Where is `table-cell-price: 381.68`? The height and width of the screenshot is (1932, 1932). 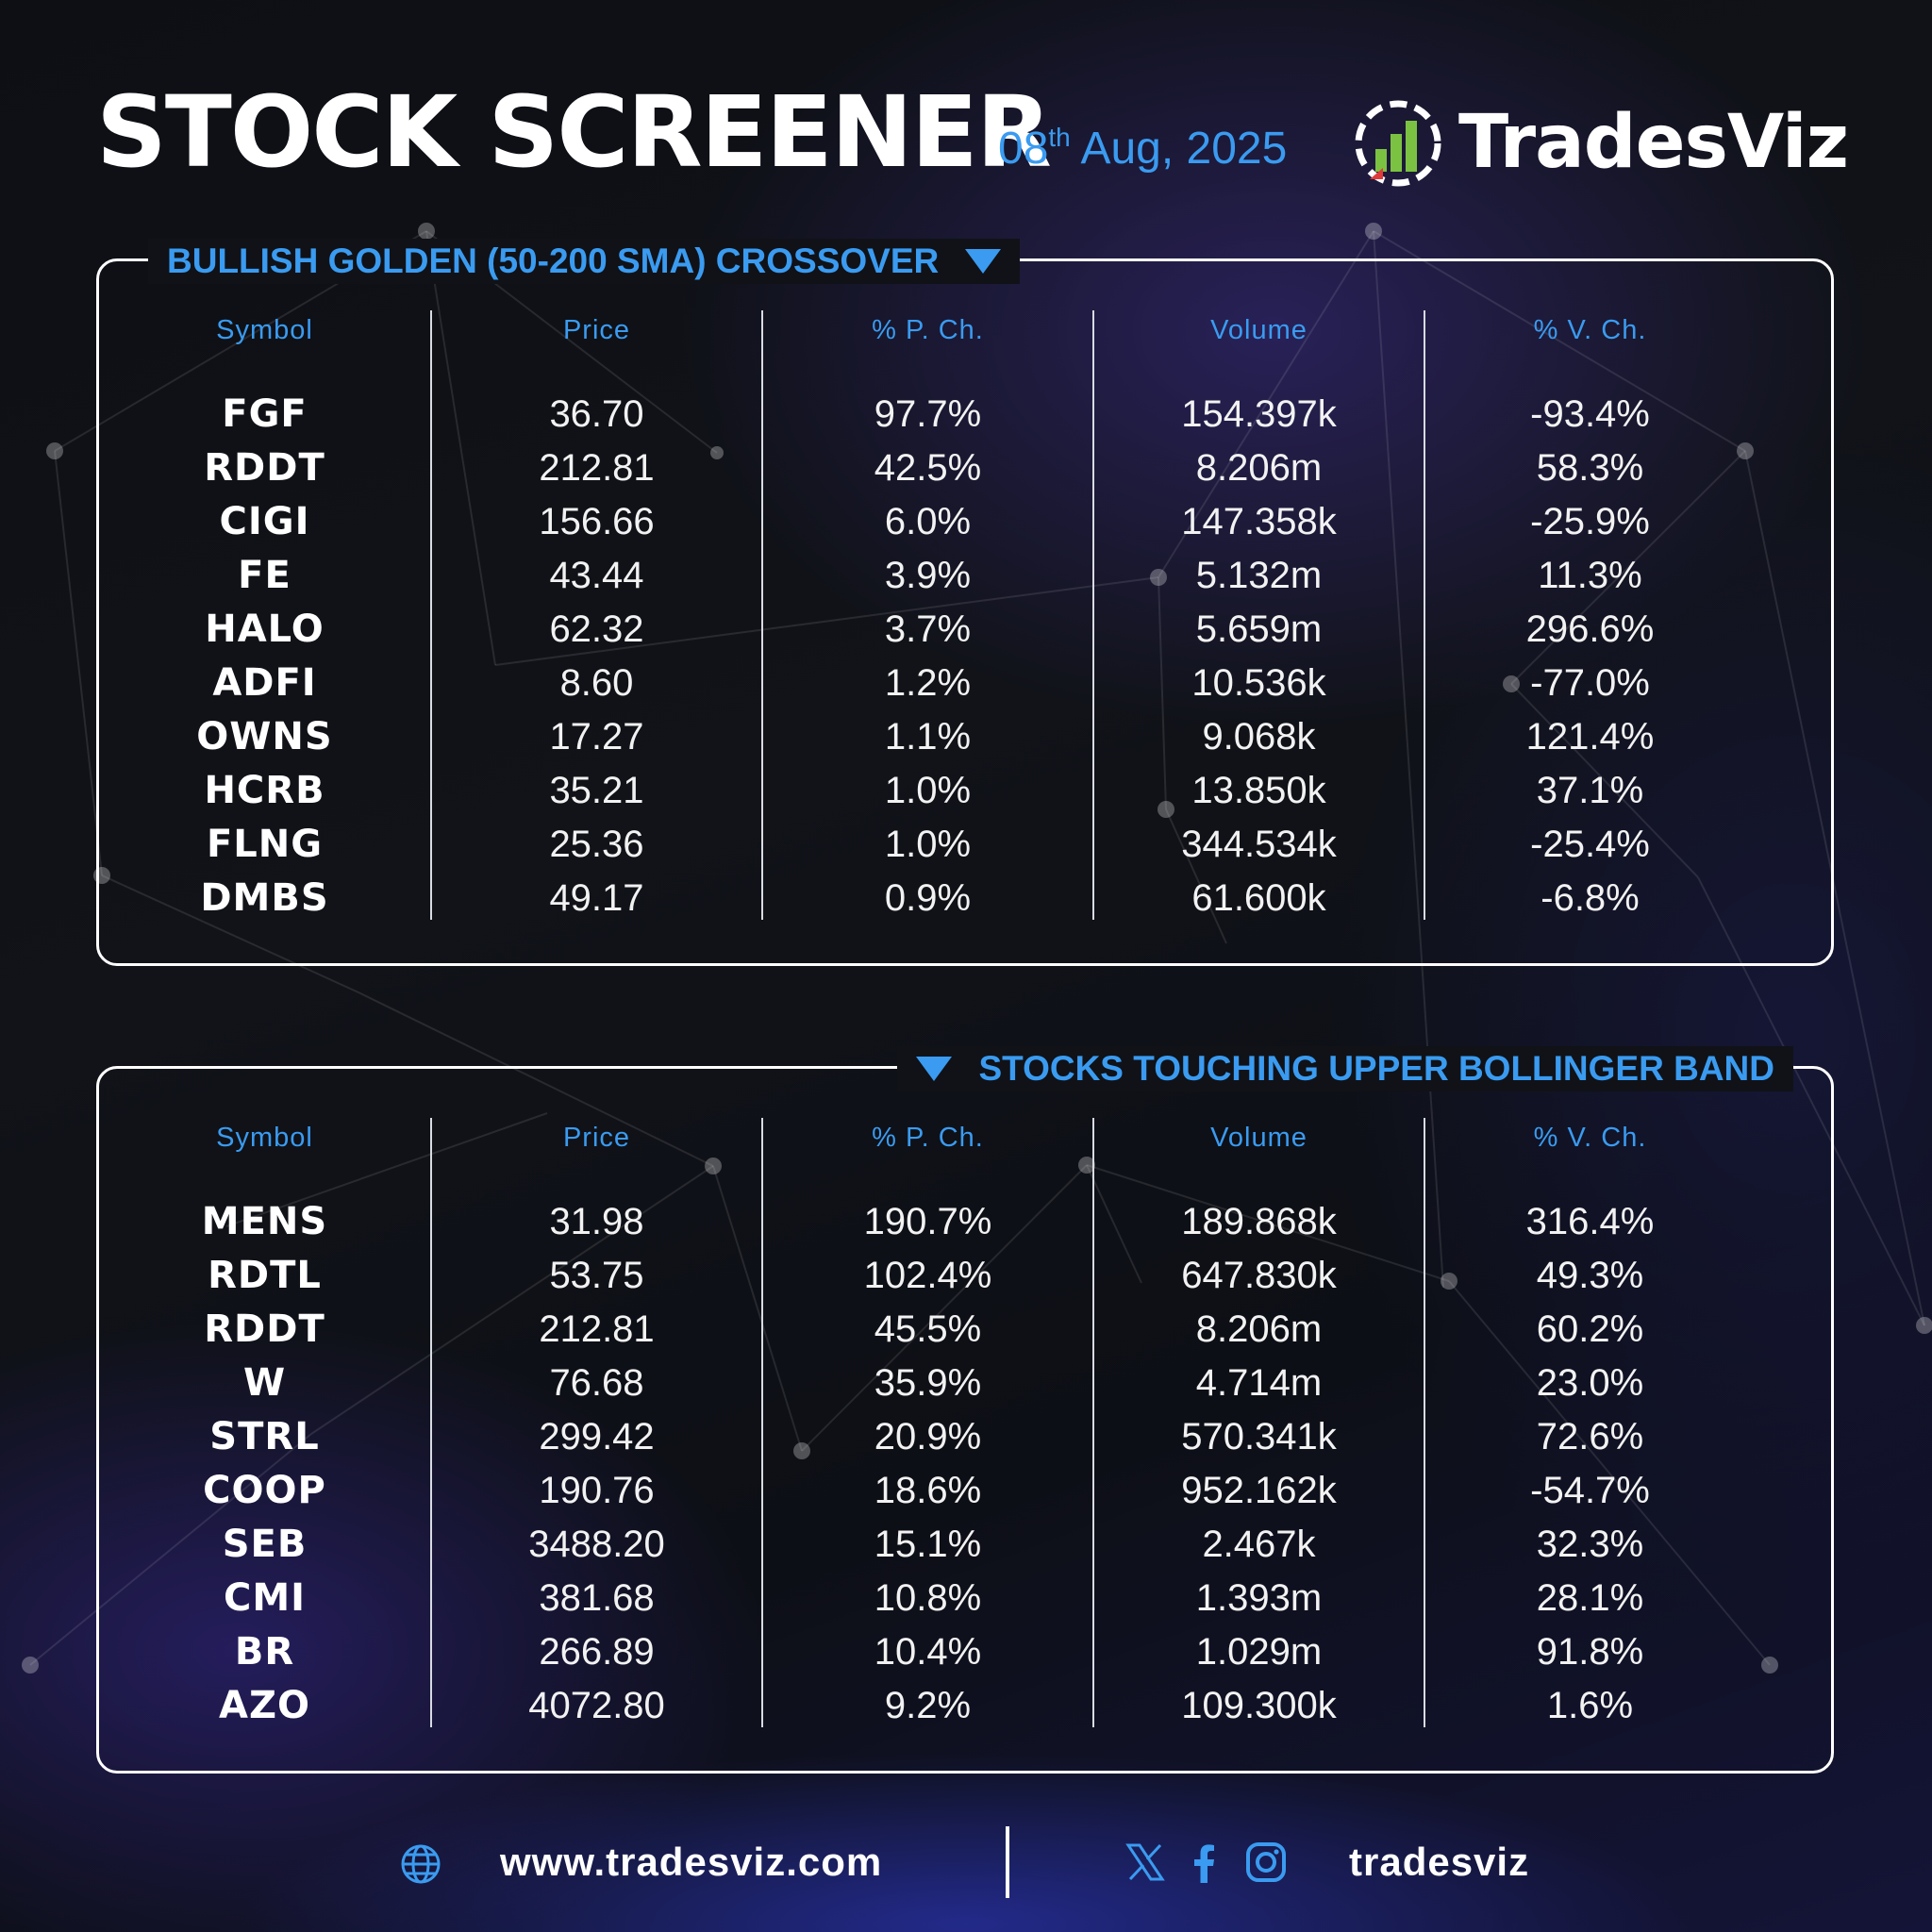
table-cell-price: 381.68 is located at coordinates (597, 1598).